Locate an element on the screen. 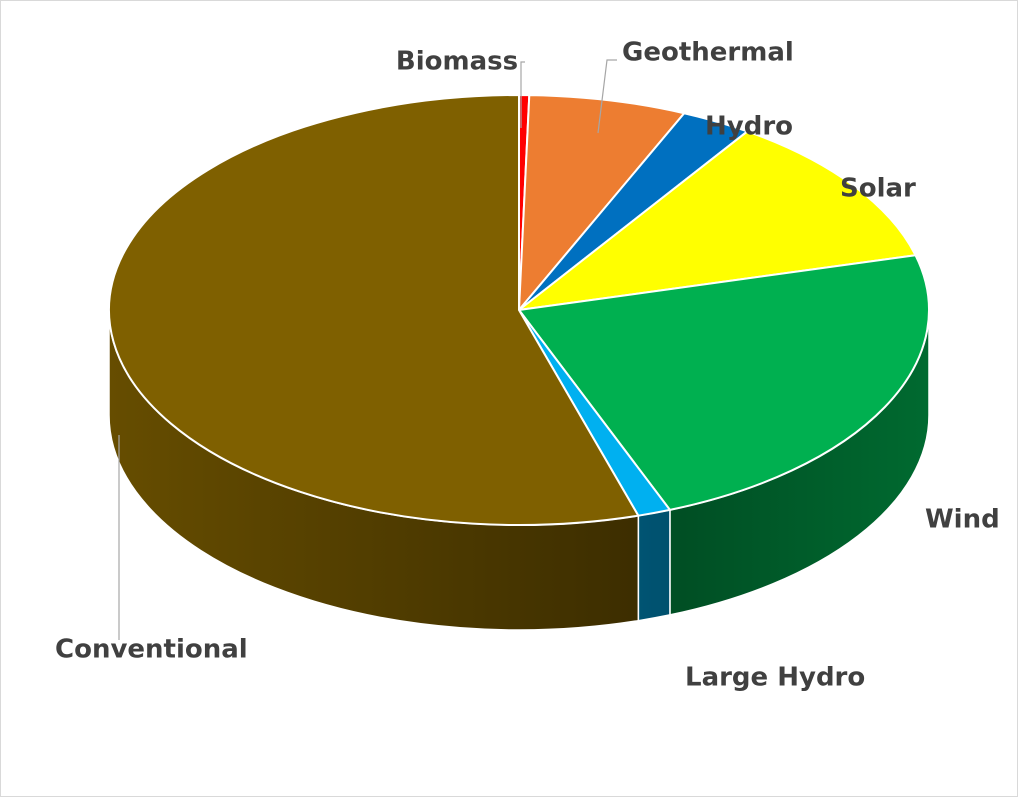 The height and width of the screenshot is (798, 1019). data-label: Hydro is located at coordinates (749, 127).